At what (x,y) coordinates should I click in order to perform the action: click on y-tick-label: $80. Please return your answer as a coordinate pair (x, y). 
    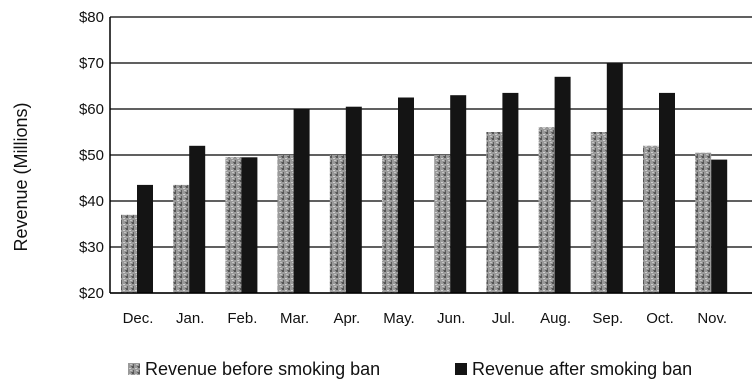
    Looking at the image, I should click on (91, 17).